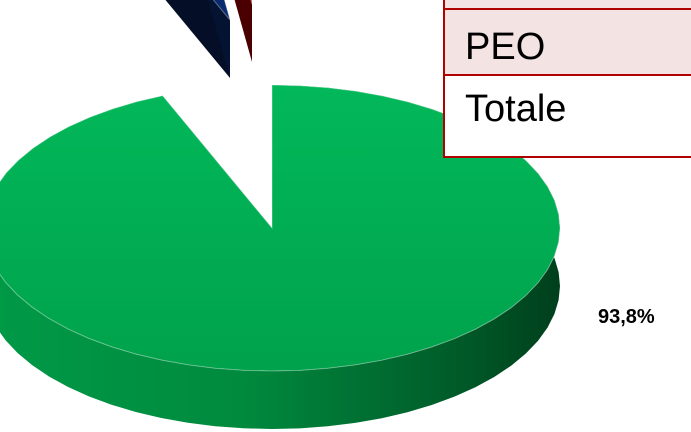 This screenshot has height=432, width=691. I want to click on table-row: Totale, so click(567, 116).